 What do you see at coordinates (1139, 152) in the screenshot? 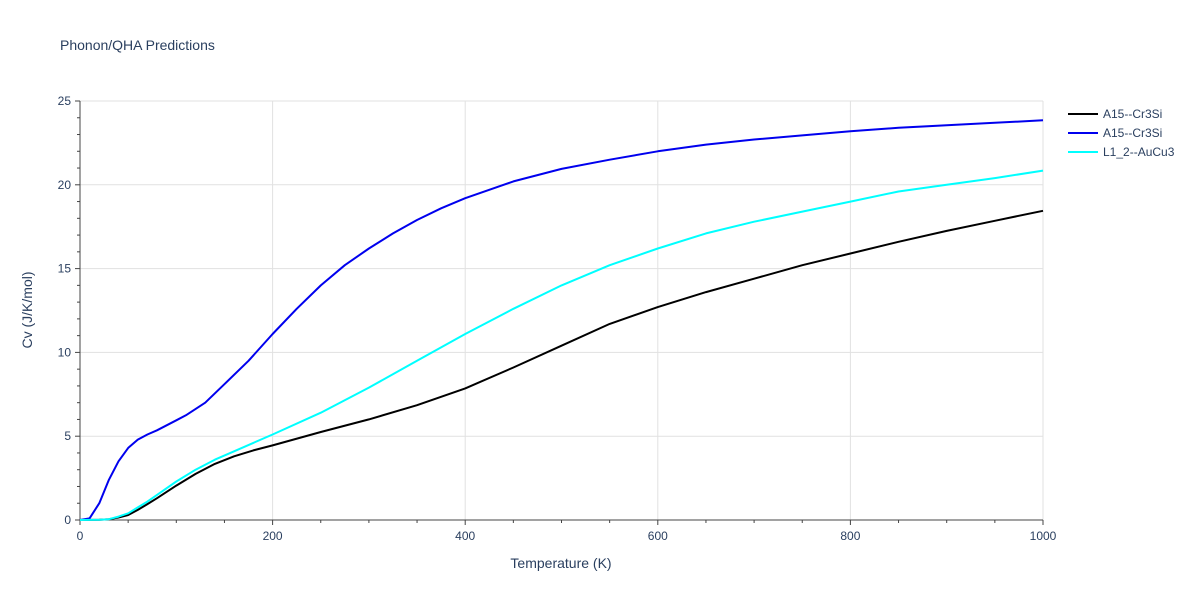
I see `legend-label: L1_2--AuCu3` at bounding box center [1139, 152].